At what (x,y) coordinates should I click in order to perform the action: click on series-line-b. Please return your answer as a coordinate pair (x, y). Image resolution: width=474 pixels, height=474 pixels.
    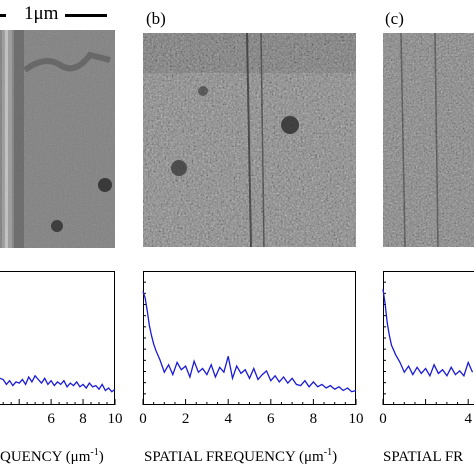
    Looking at the image, I should click on (249, 342).